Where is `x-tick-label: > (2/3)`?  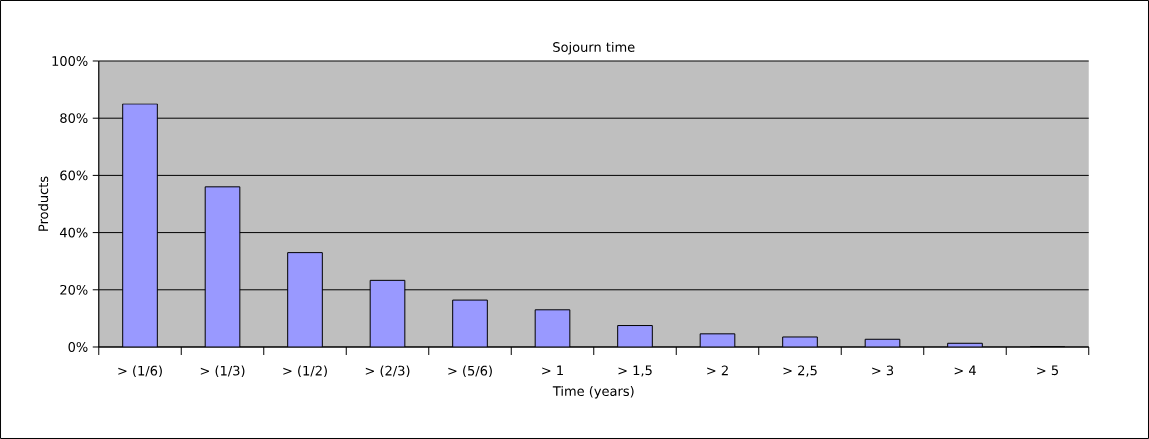 x-tick-label: > (2/3) is located at coordinates (387, 371).